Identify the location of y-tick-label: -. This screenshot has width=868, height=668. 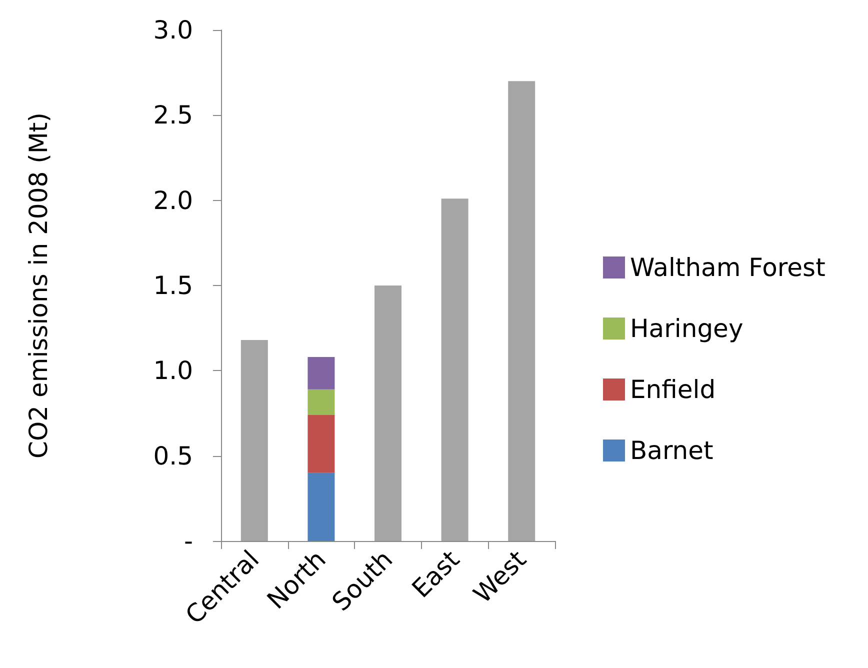
(188, 541).